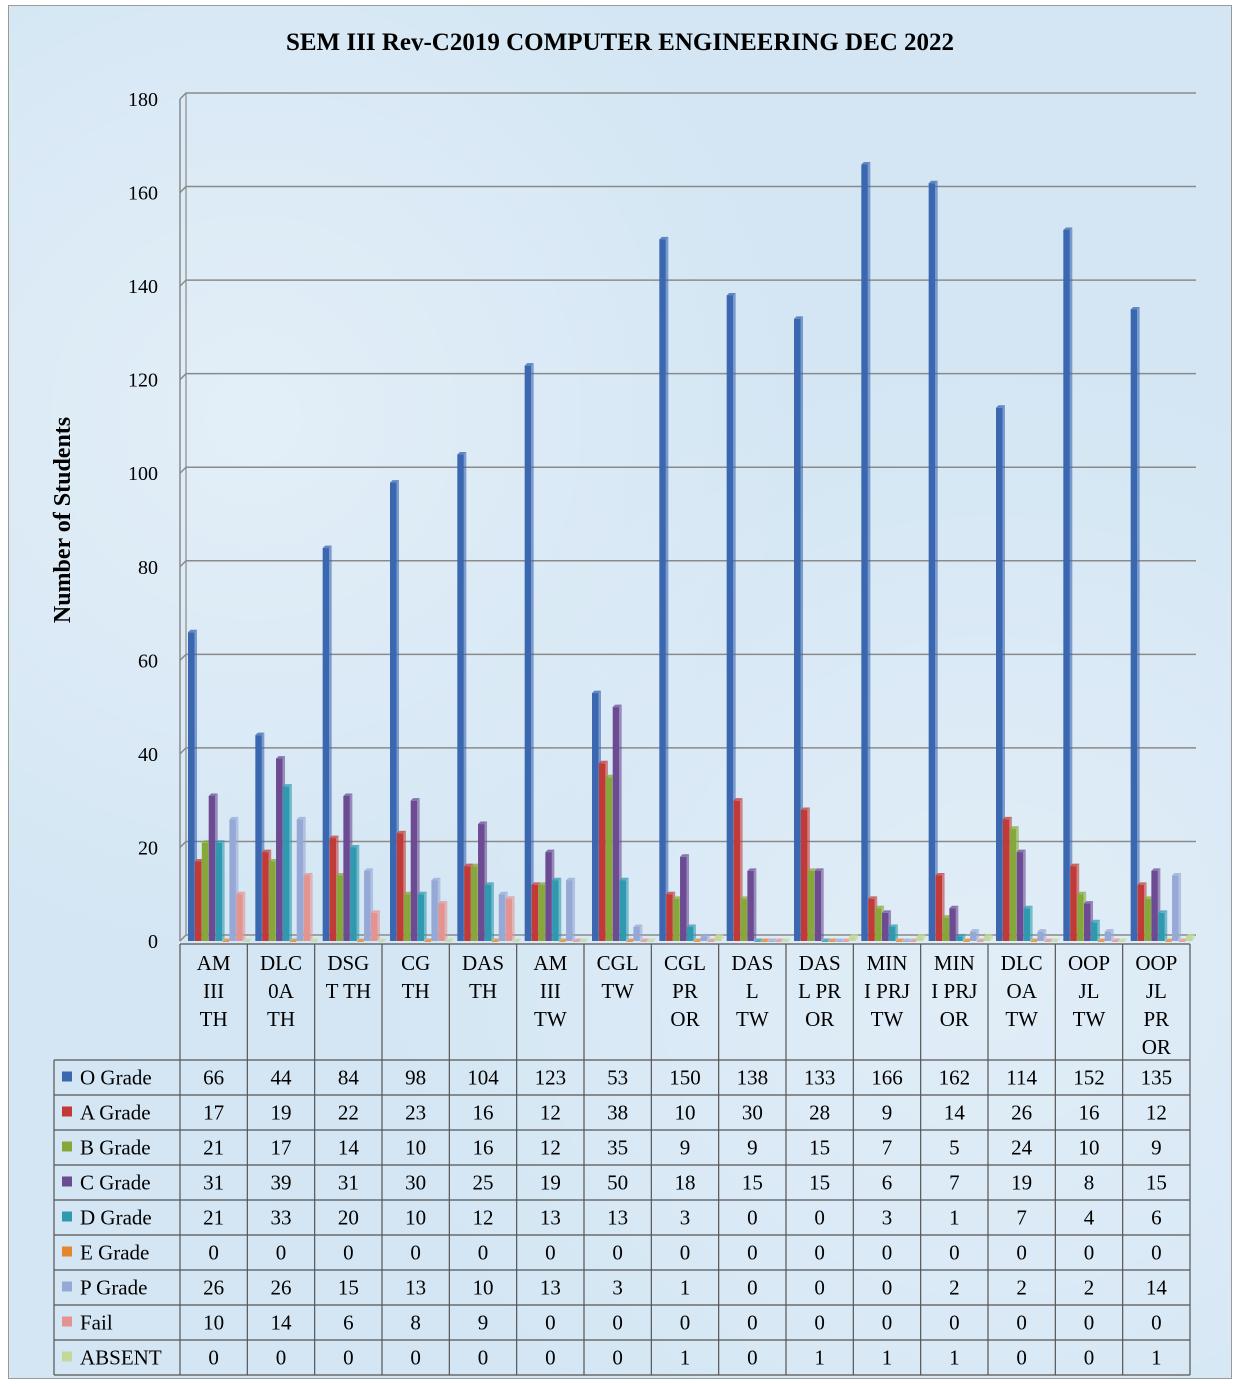  Describe the element at coordinates (550, 991) in the screenshot. I see `category-label: AM III TW` at that location.